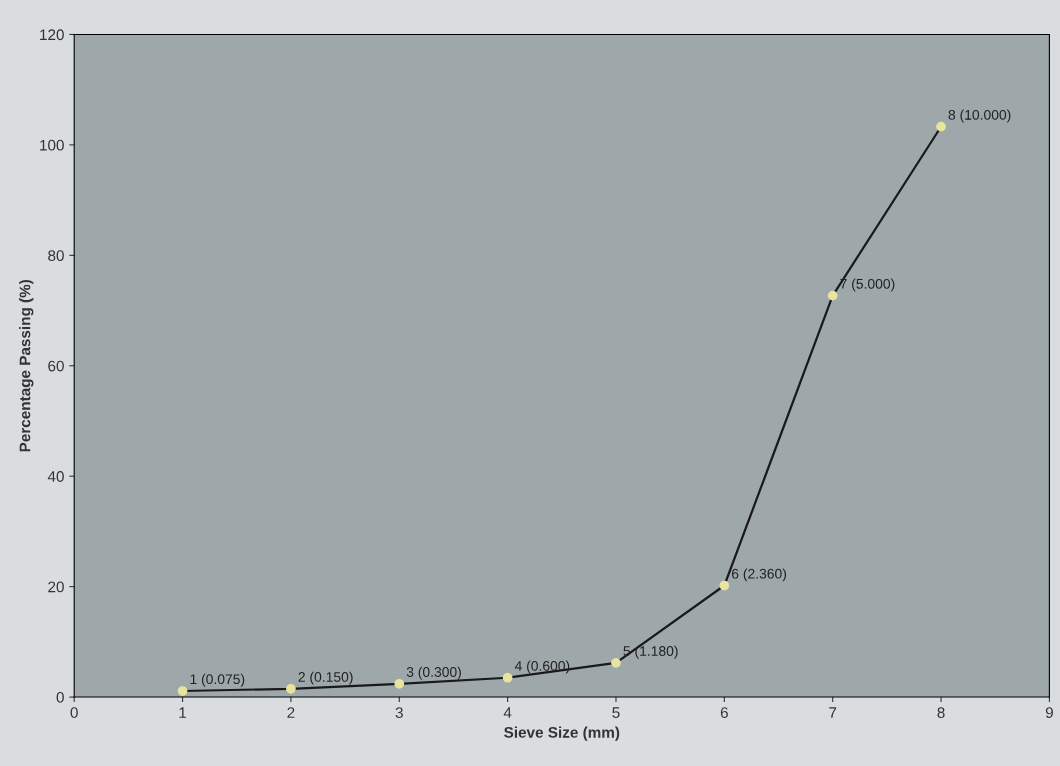 This screenshot has height=766, width=1060. What do you see at coordinates (507, 712) in the screenshot?
I see `x-tick-label: 4` at bounding box center [507, 712].